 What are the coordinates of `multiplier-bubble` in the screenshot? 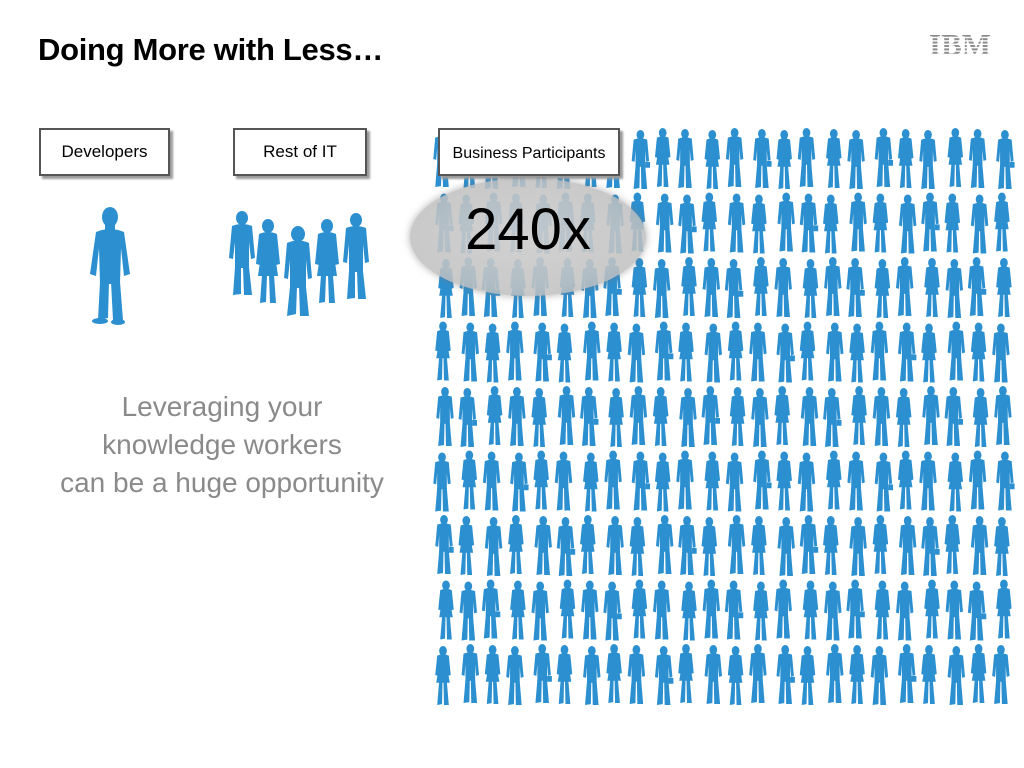 It's located at (528, 237).